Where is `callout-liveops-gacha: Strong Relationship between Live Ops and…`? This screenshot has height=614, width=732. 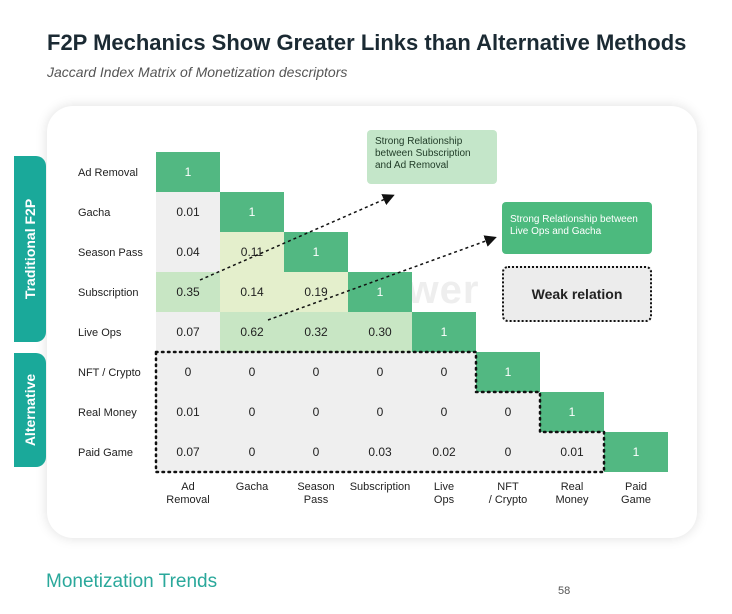 callout-liveops-gacha: Strong Relationship between Live Ops and… is located at coordinates (577, 228).